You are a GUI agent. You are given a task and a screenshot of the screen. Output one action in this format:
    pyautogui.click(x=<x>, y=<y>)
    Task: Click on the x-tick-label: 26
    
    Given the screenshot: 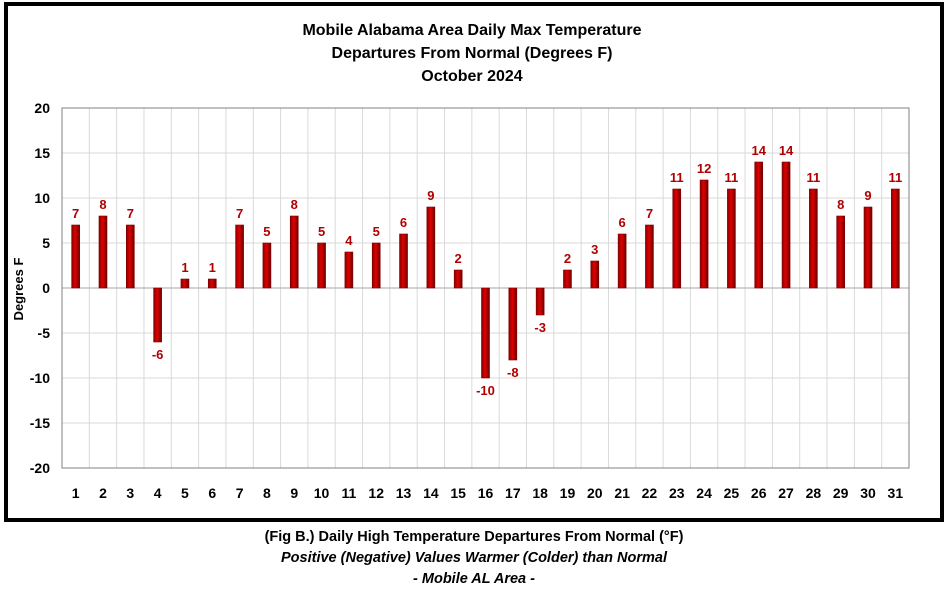 What is the action you would take?
    pyautogui.click(x=759, y=493)
    